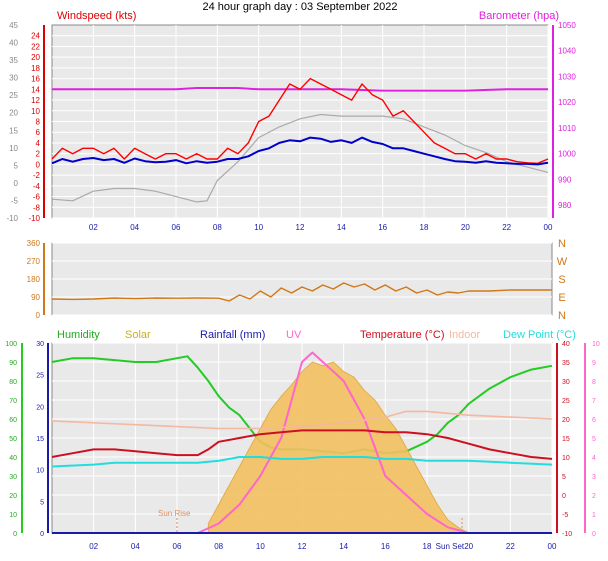  Describe the element at coordinates (566, 439) in the screenshot. I see `temperature-ytick-label: 15` at that location.